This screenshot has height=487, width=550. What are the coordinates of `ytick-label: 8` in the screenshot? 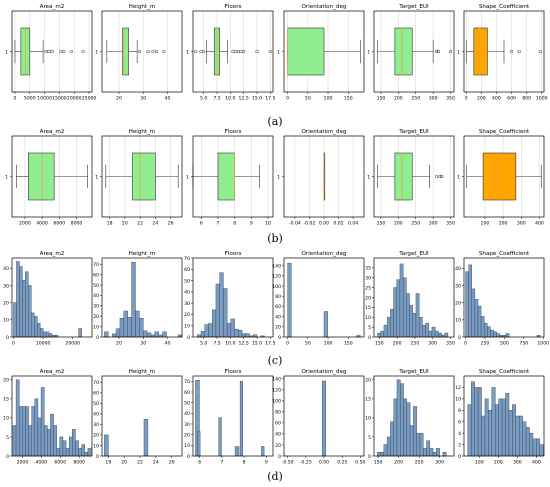 It's located at (459, 411).